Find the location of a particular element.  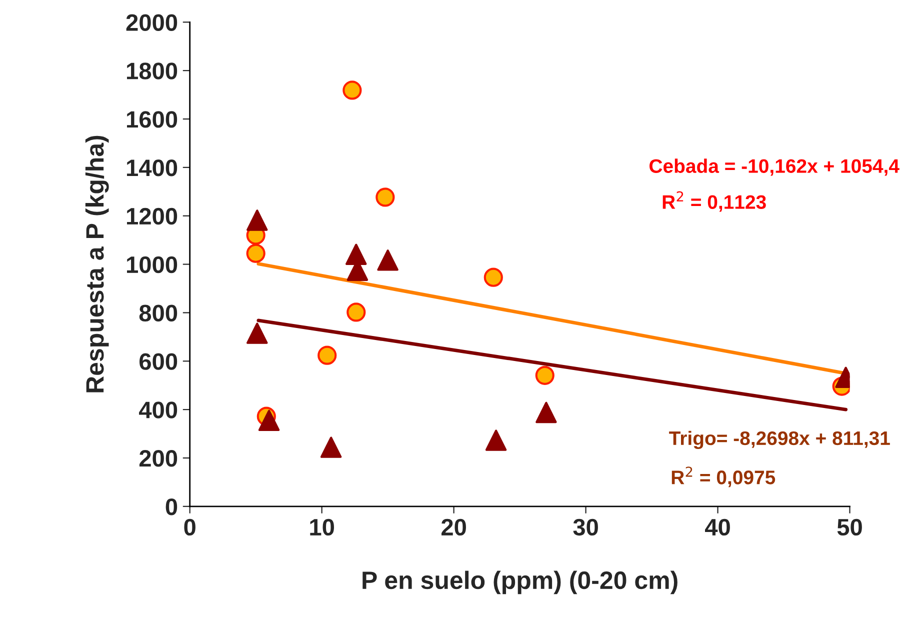

y-tick-label: 200 is located at coordinates (158, 458).